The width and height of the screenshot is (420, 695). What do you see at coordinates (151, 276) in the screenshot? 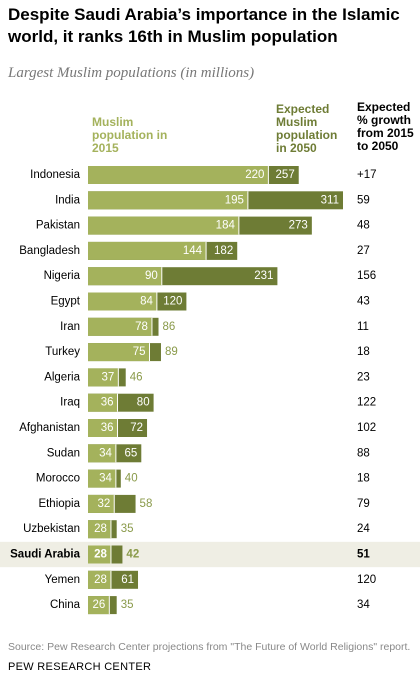
I see `value-label: 90` at bounding box center [151, 276].